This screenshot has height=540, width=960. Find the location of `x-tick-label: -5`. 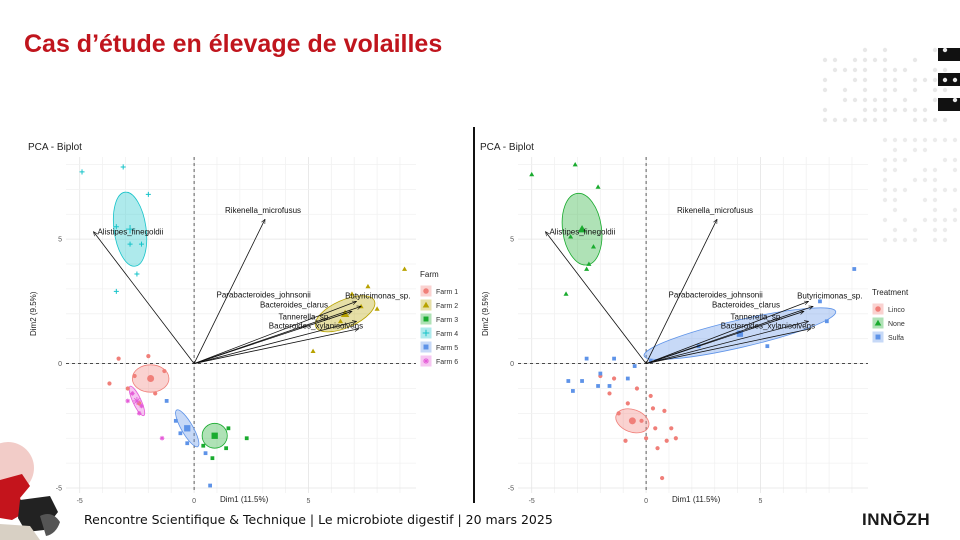

x-tick-label: -5 is located at coordinates (532, 501).